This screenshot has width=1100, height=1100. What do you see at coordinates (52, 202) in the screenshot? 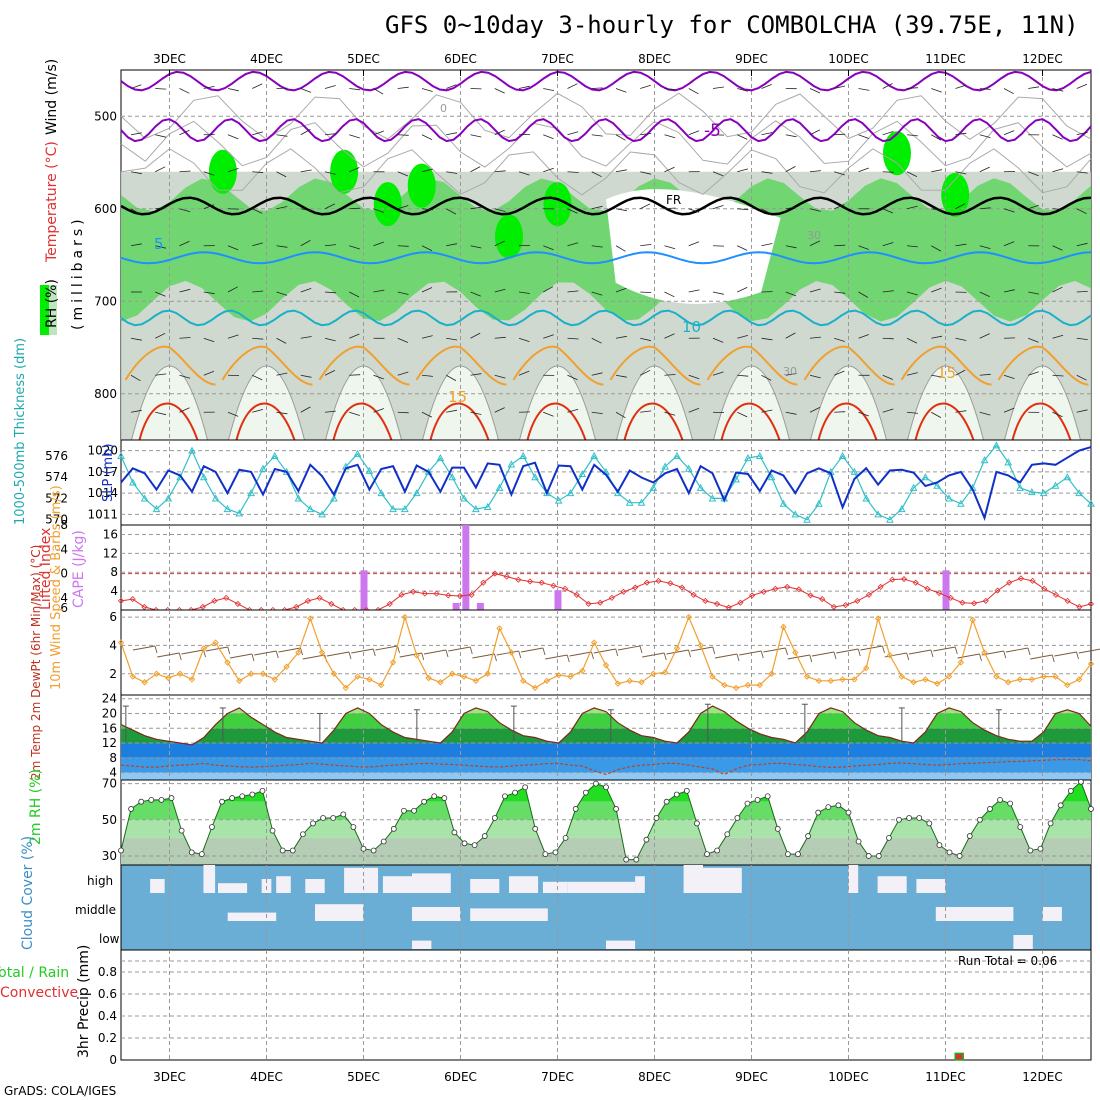
I see `temperature-axis-label: Temperature (°C)` at bounding box center [52, 202].